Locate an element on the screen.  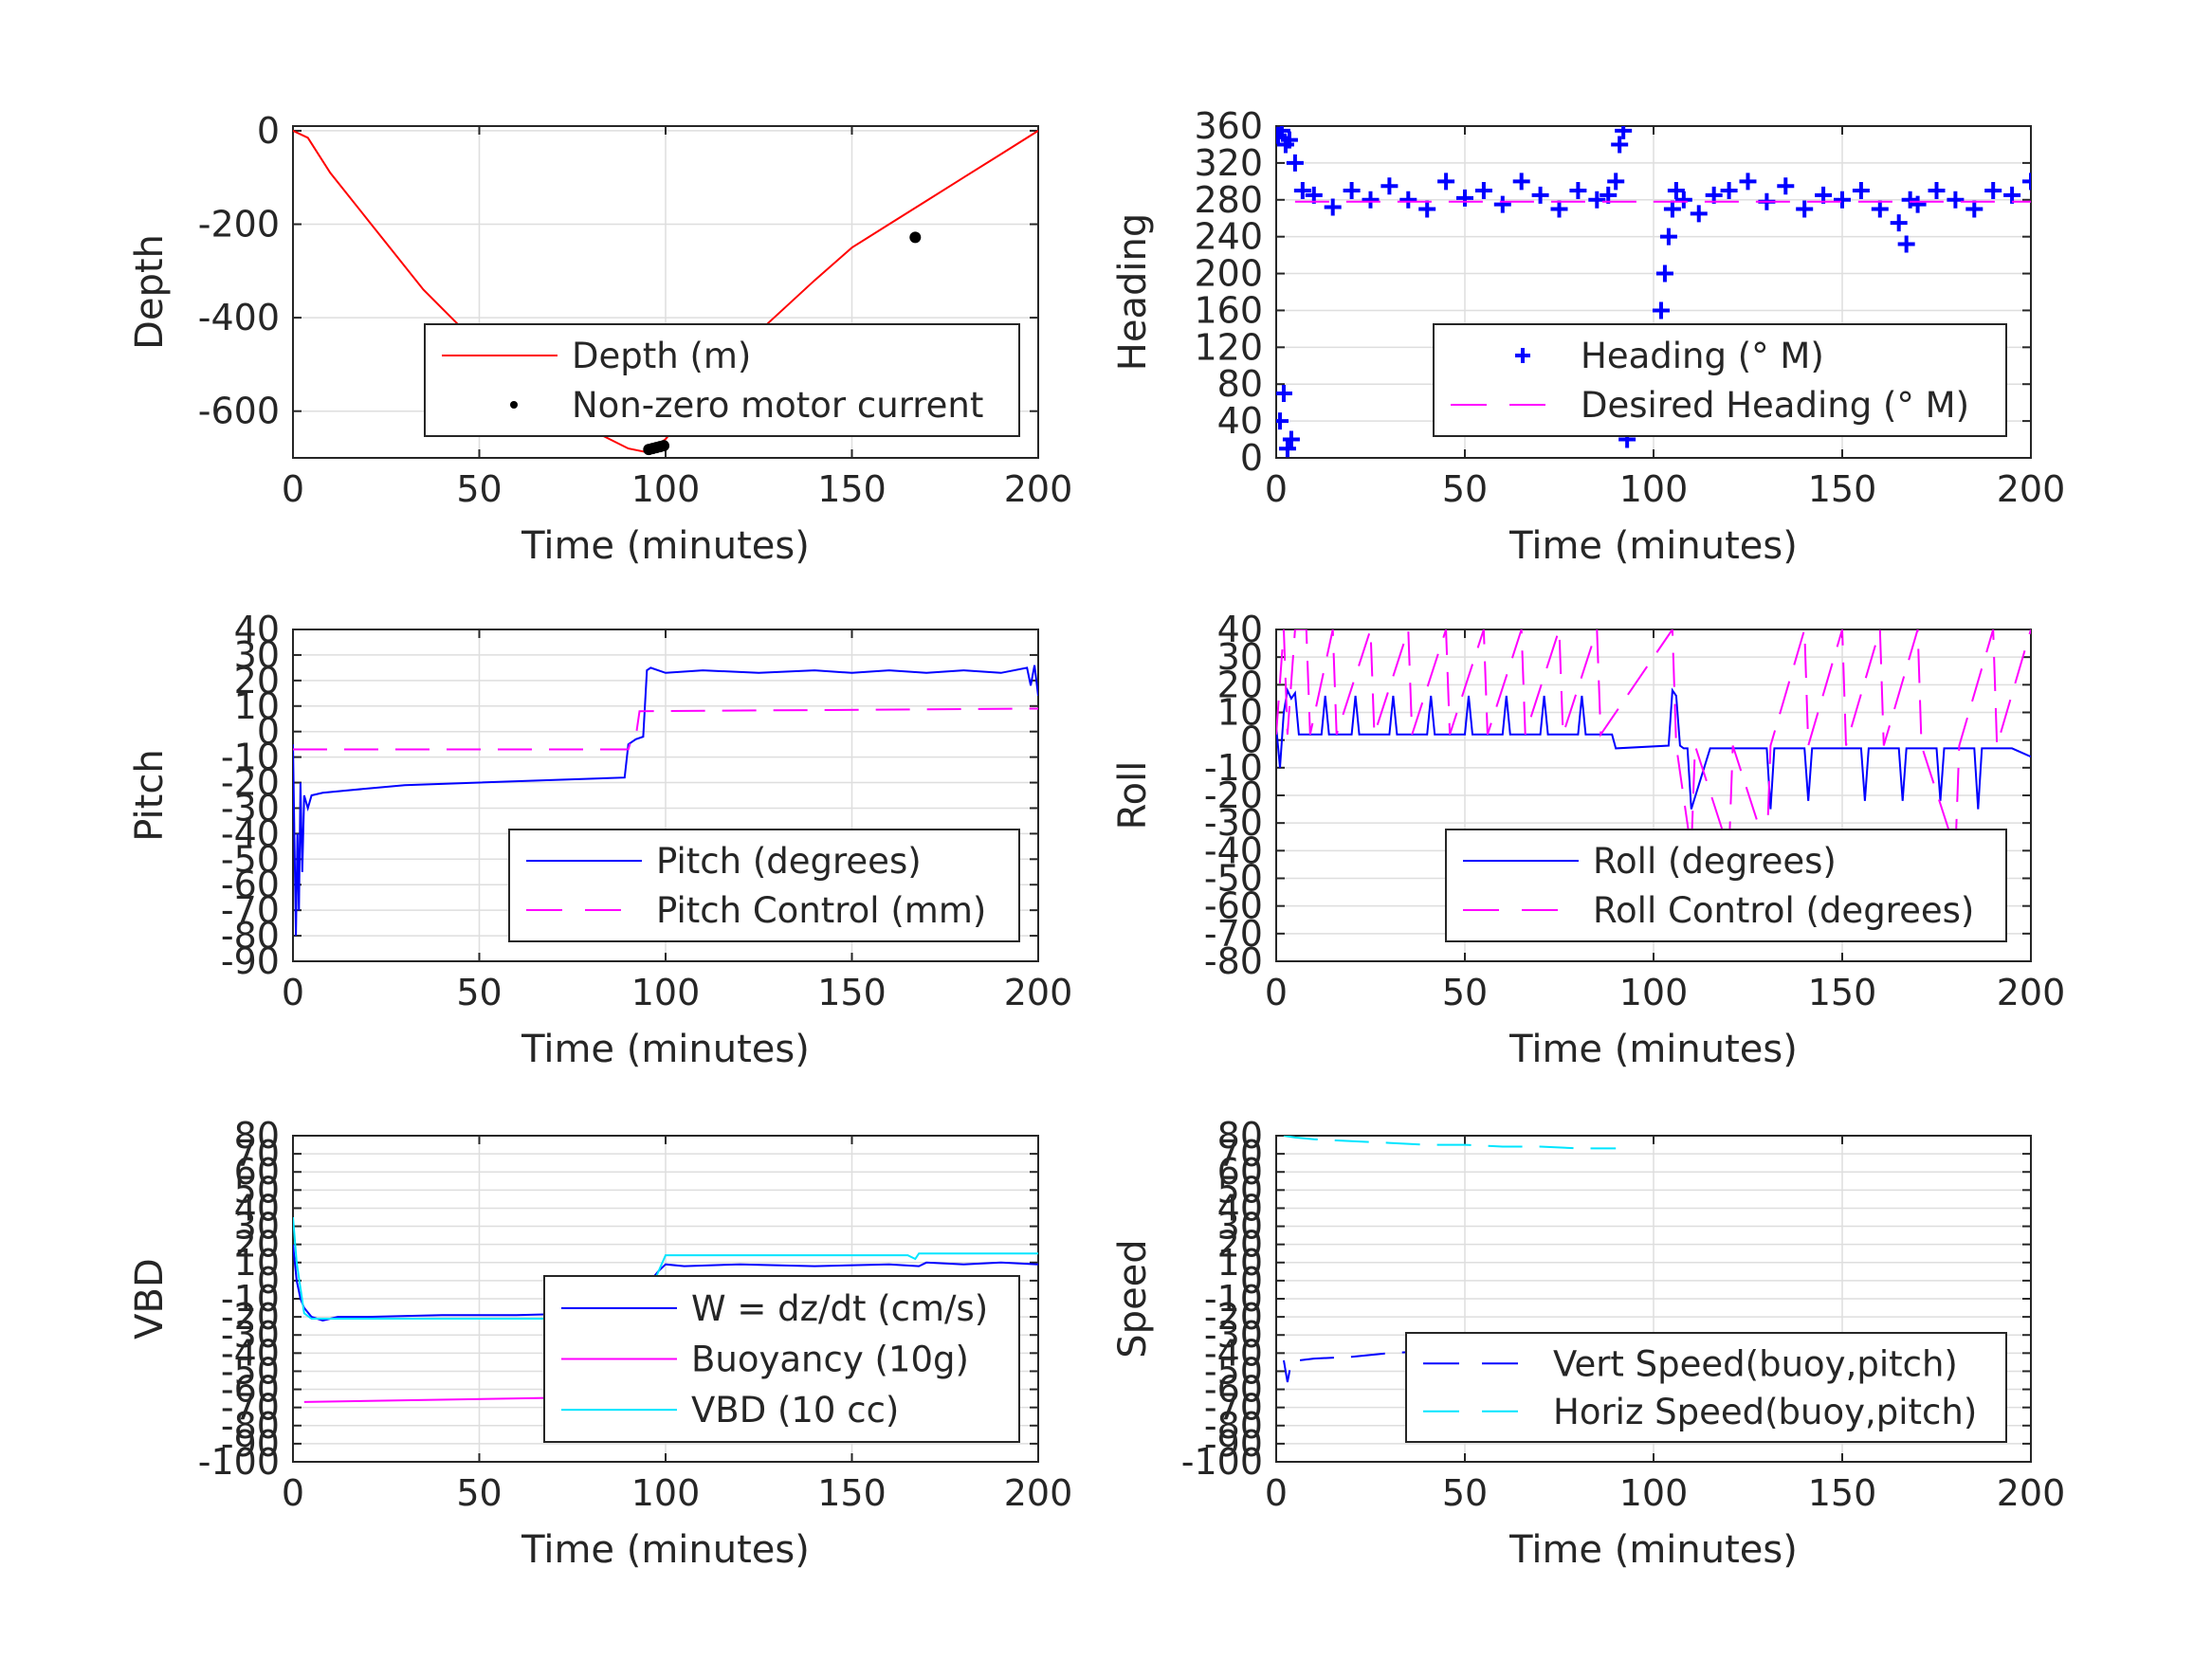
y-axis-label: Heading is located at coordinates (1133, 292).